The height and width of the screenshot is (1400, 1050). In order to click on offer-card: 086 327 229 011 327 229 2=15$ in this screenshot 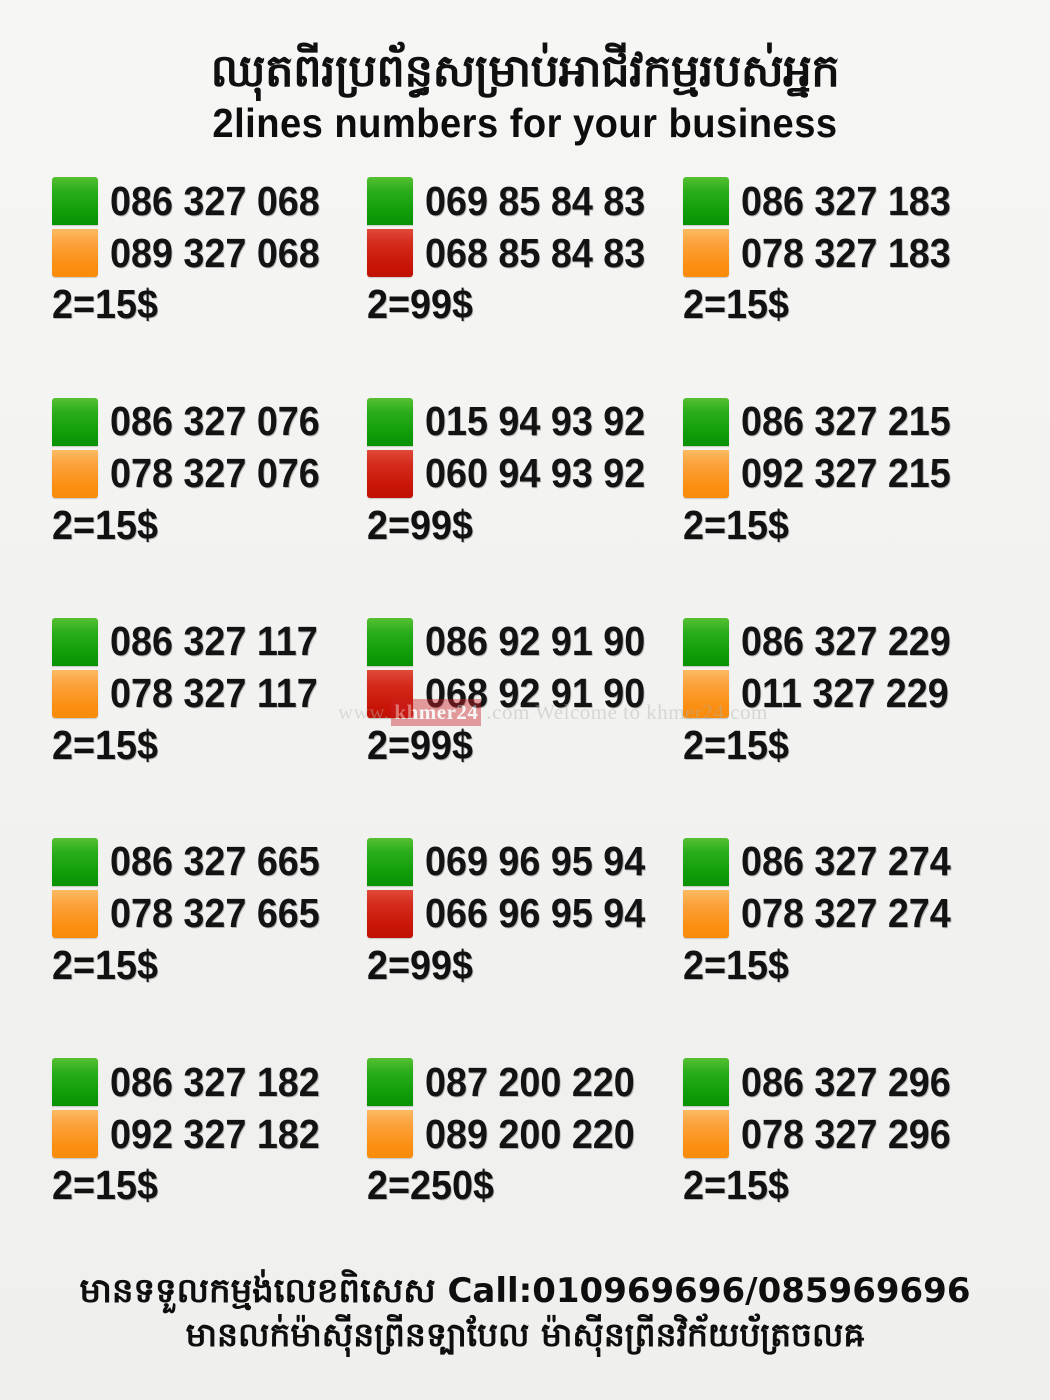, I will do `click(840, 720)`.